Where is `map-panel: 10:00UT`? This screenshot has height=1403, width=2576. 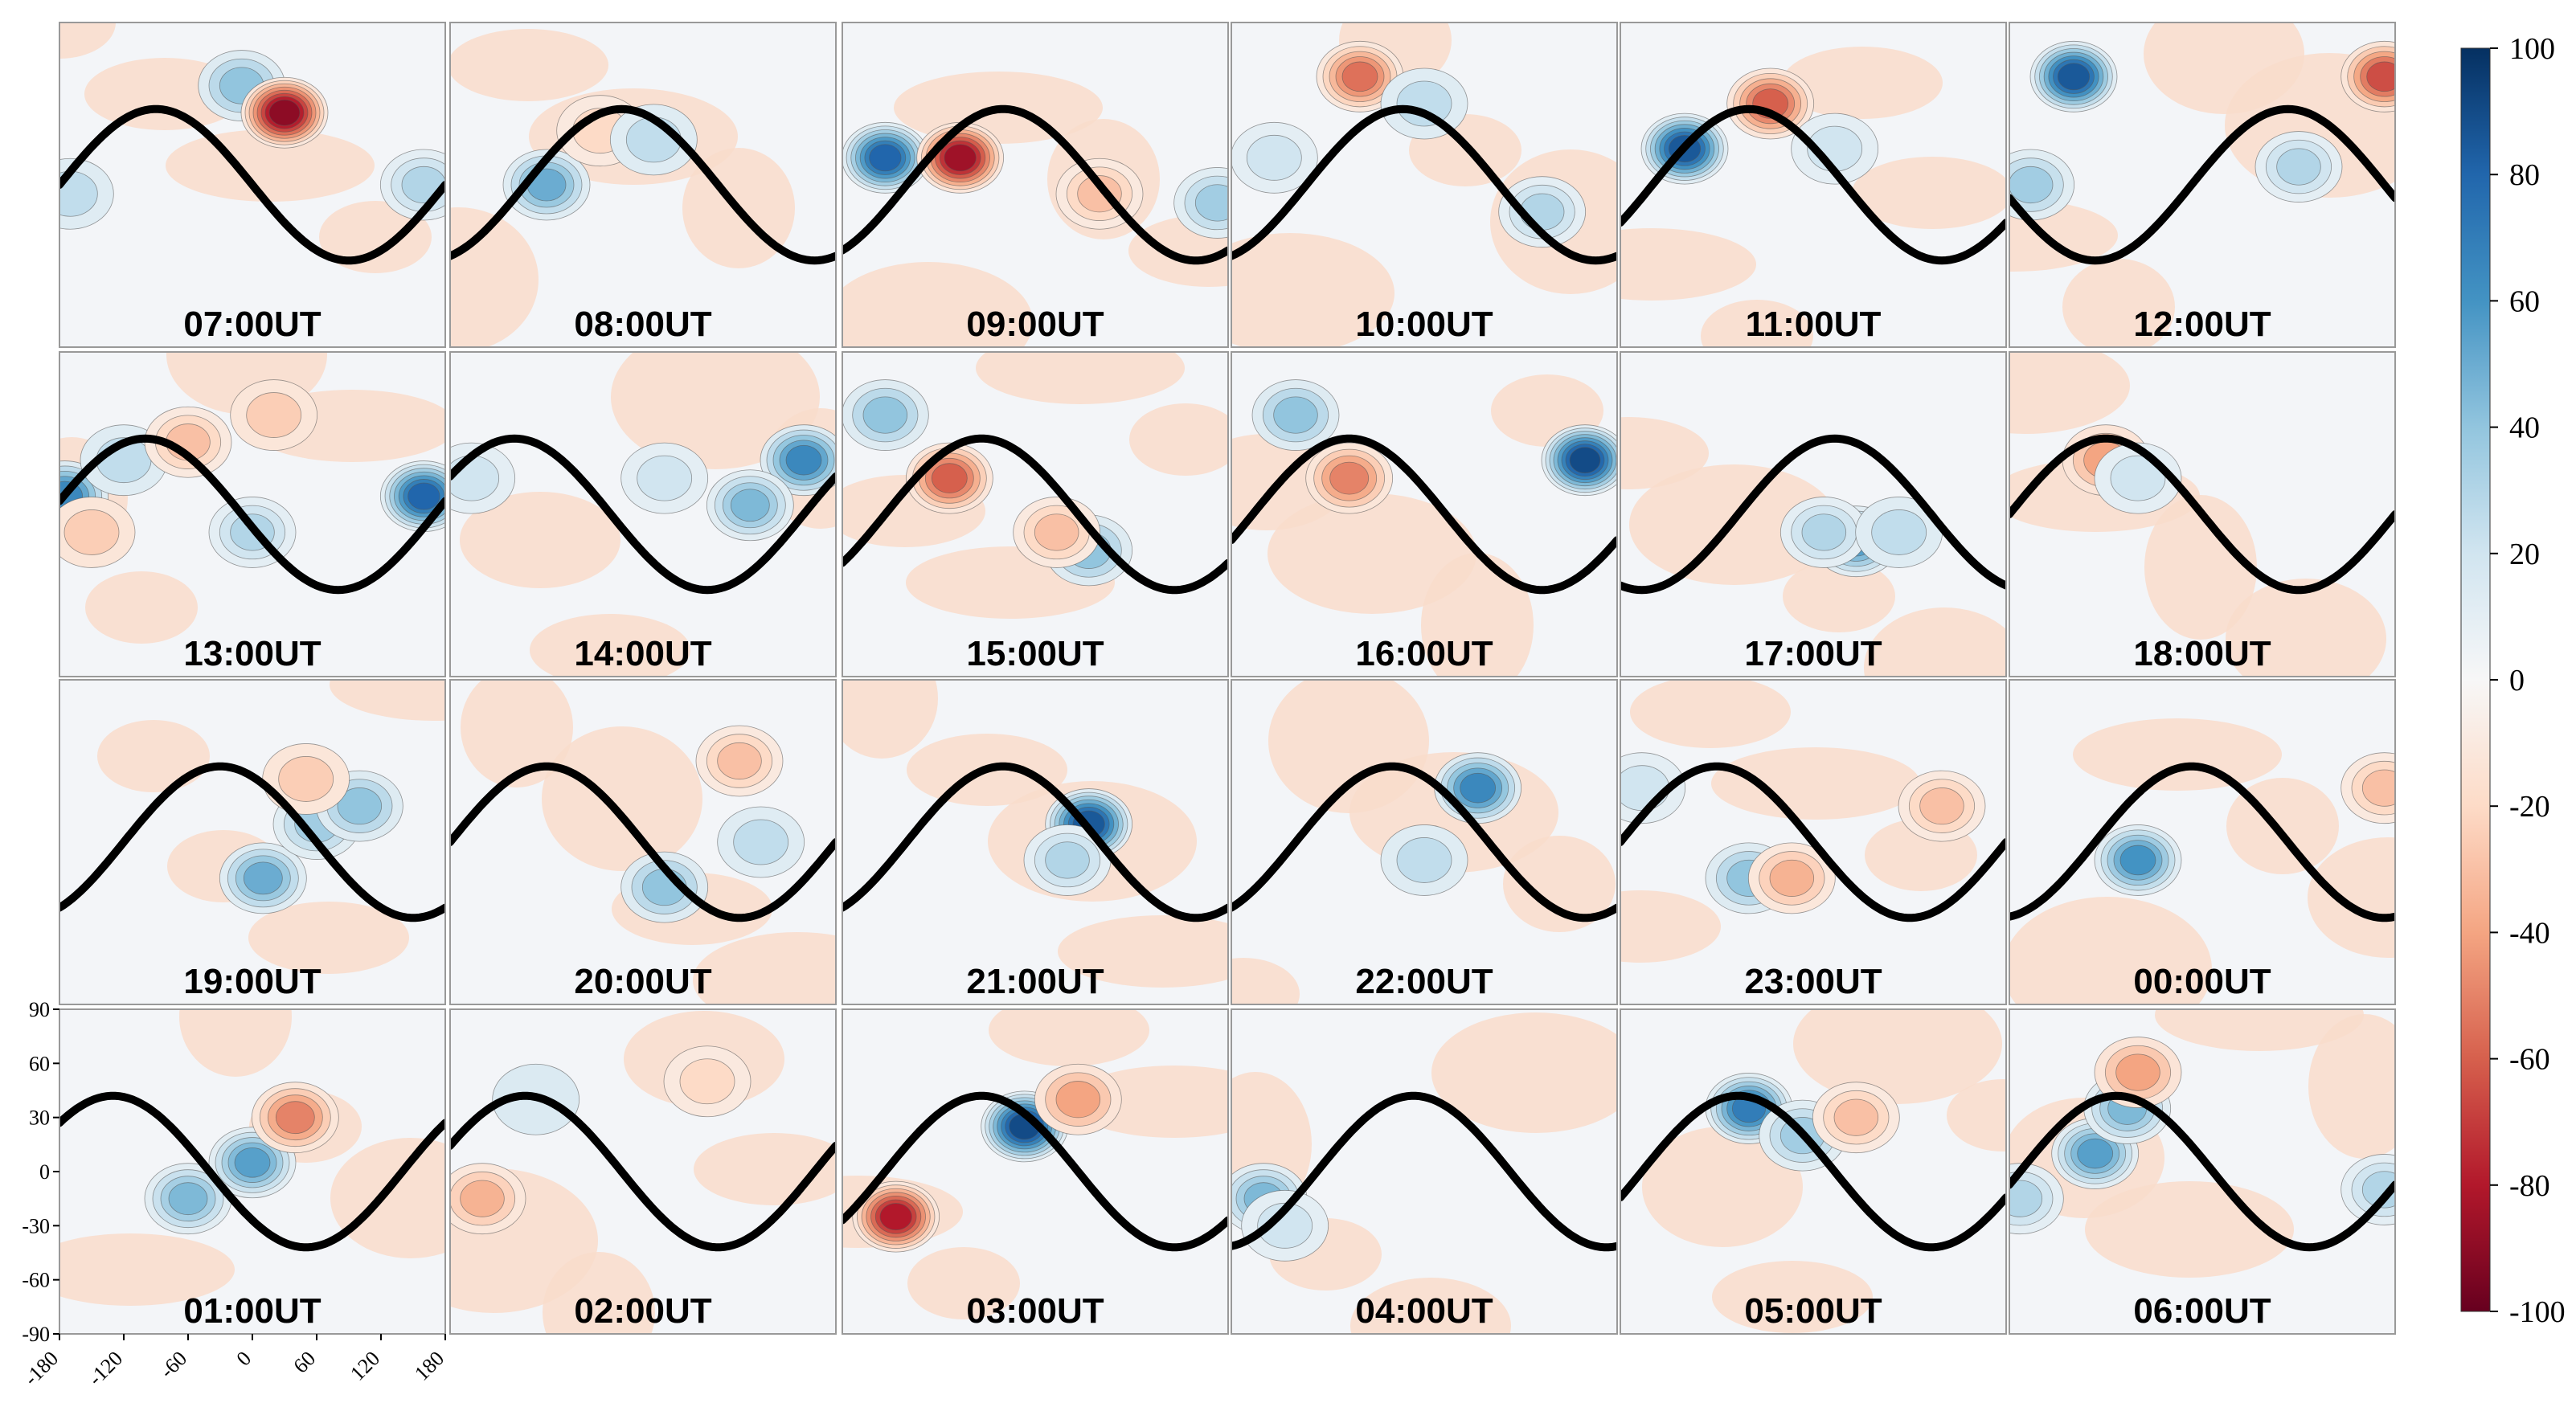 map-panel: 10:00UT is located at coordinates (1424, 185).